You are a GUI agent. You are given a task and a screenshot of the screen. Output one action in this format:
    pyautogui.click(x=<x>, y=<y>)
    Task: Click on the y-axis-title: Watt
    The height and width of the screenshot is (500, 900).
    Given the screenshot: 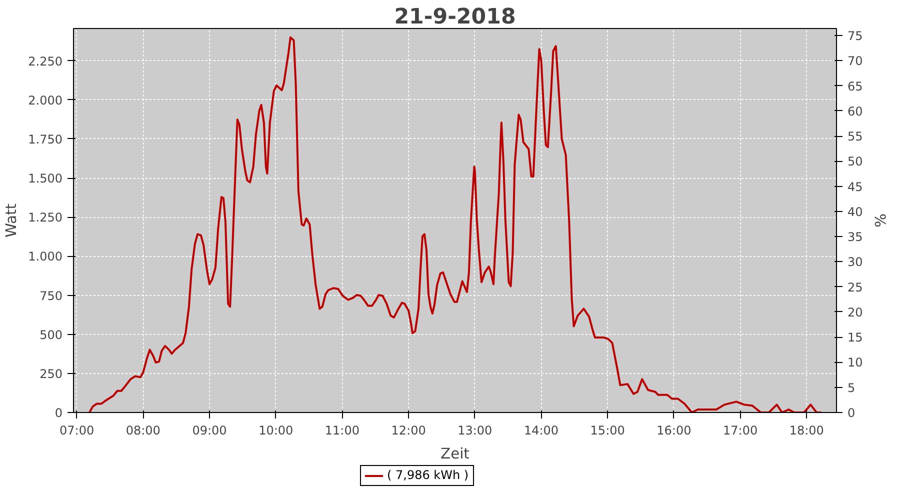 What is the action you would take?
    pyautogui.click(x=11, y=220)
    